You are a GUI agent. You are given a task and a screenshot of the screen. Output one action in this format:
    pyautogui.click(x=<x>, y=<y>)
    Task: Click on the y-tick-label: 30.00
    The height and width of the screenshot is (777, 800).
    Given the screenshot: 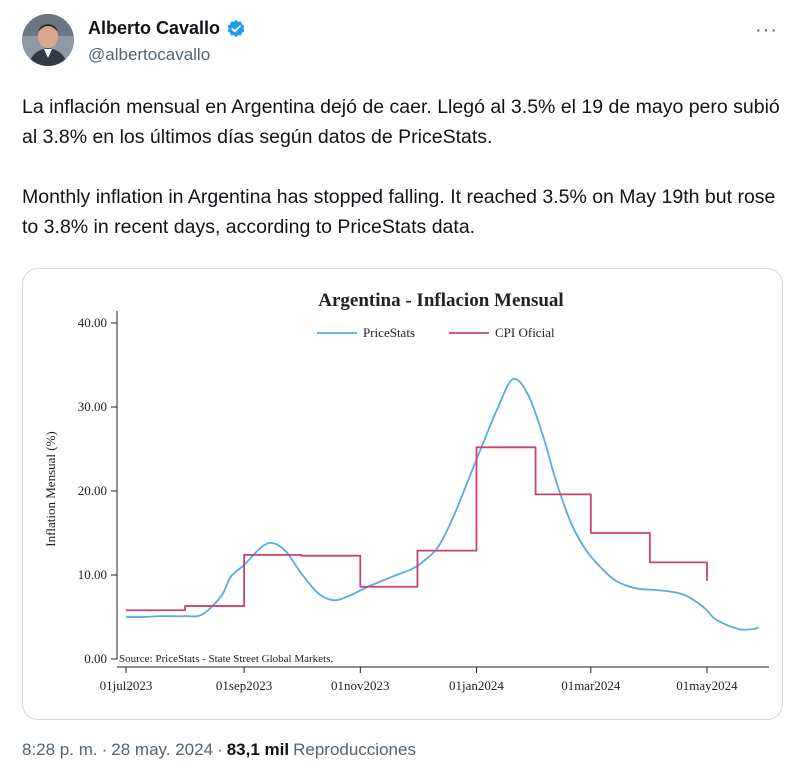 What is the action you would take?
    pyautogui.click(x=92, y=406)
    